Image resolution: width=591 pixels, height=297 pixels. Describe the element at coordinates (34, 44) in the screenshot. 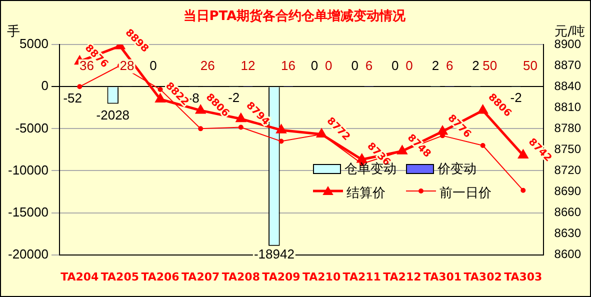

I see `y-tick-label: 5000` at that location.